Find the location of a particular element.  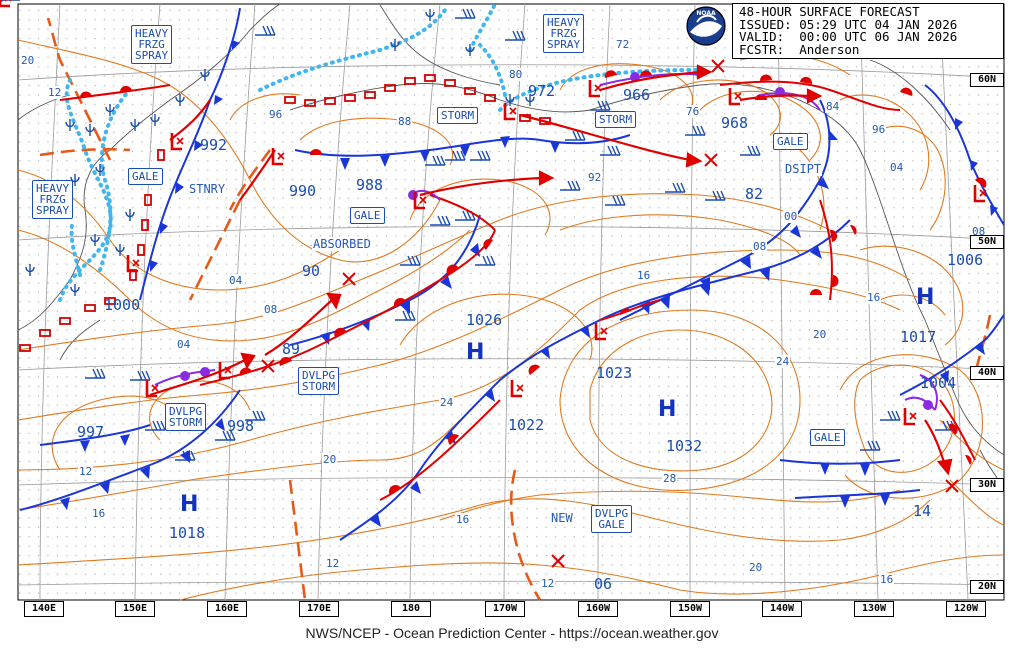

latitude-label: 30N is located at coordinates (987, 485).